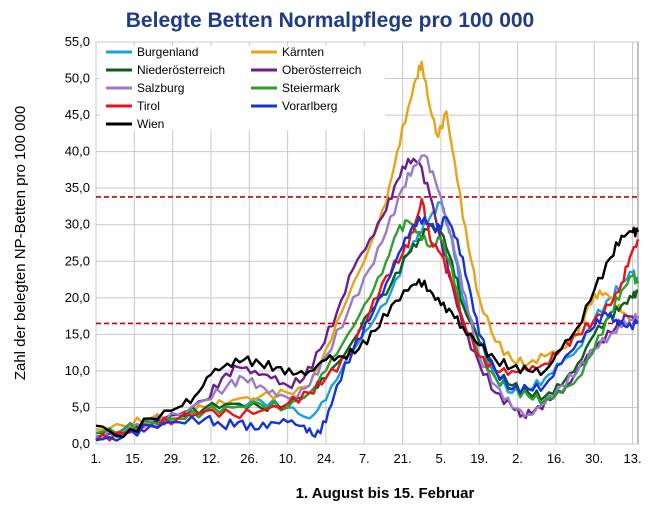 This screenshot has height=509, width=650. Describe the element at coordinates (556, 458) in the screenshot. I see `x-tick-label: 16.` at that location.